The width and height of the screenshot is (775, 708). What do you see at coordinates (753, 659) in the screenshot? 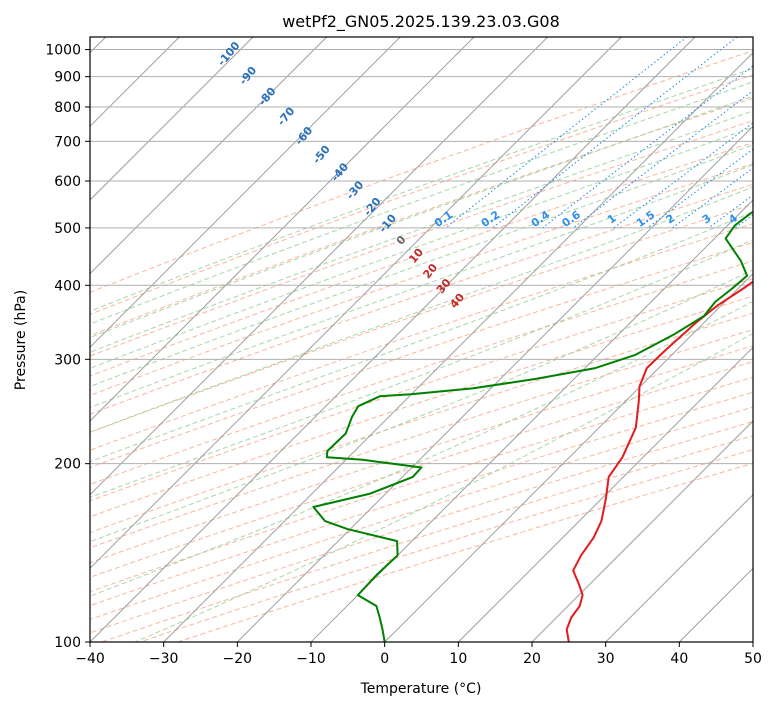
I see `x-tick-label: 50` at bounding box center [753, 659].